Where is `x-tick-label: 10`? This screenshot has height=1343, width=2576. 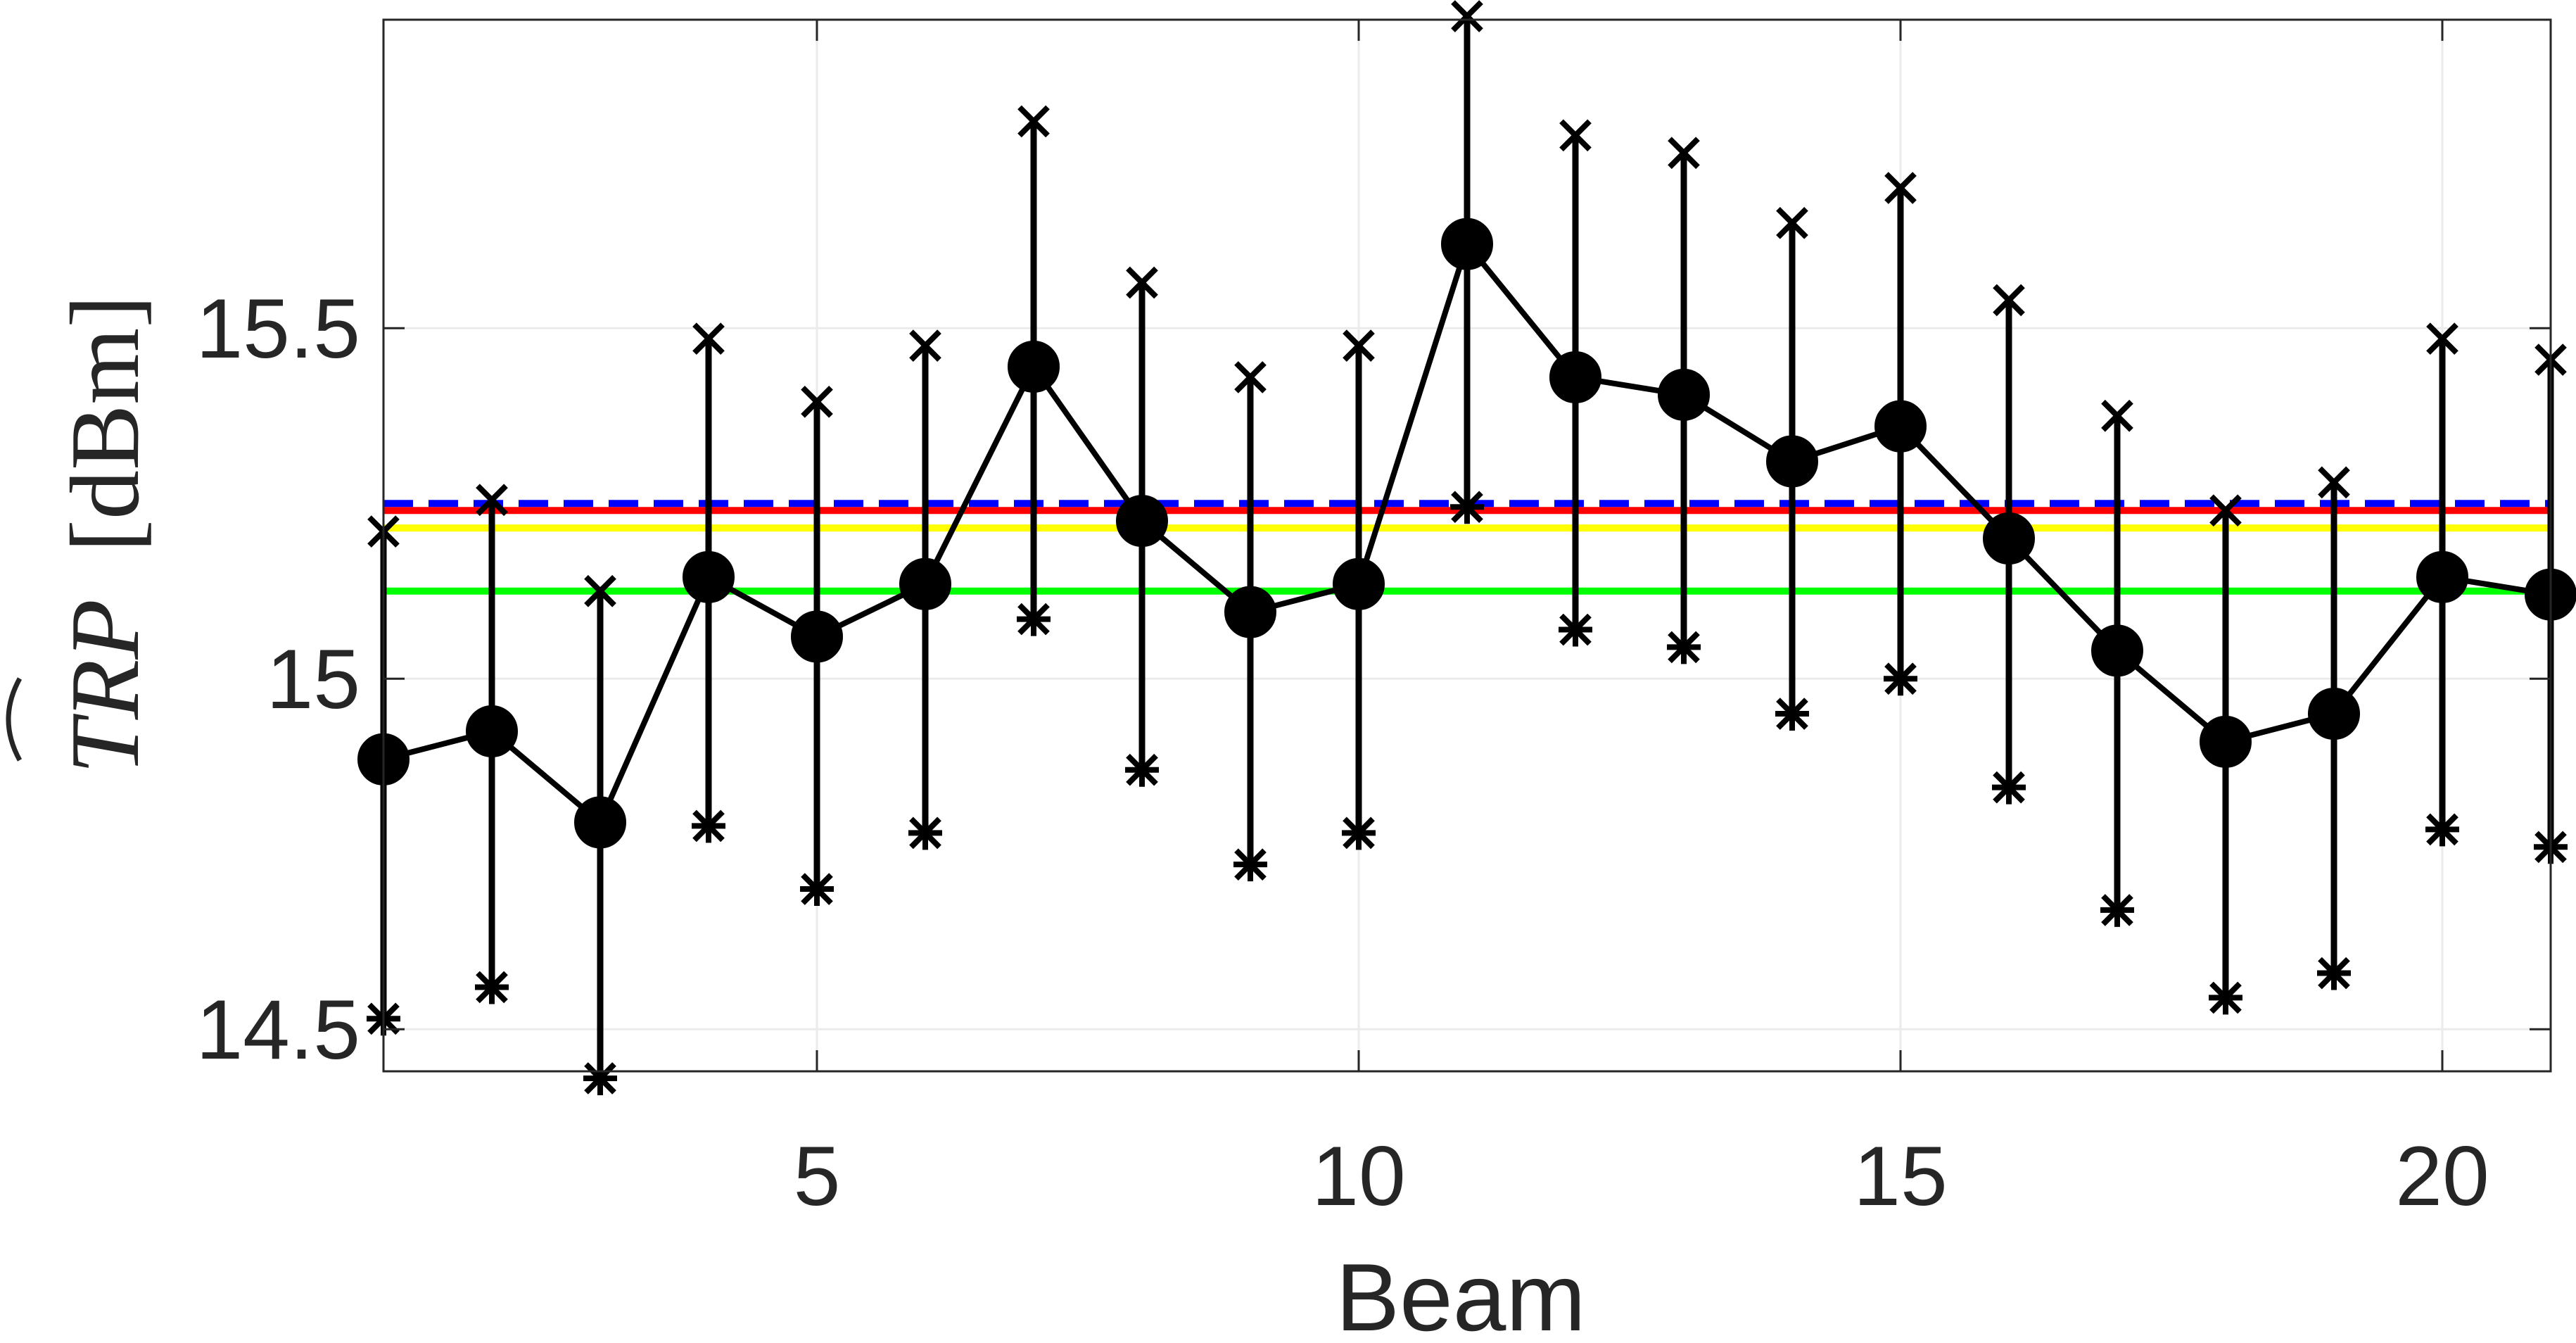
x-tick-label: 10 is located at coordinates (1358, 1176).